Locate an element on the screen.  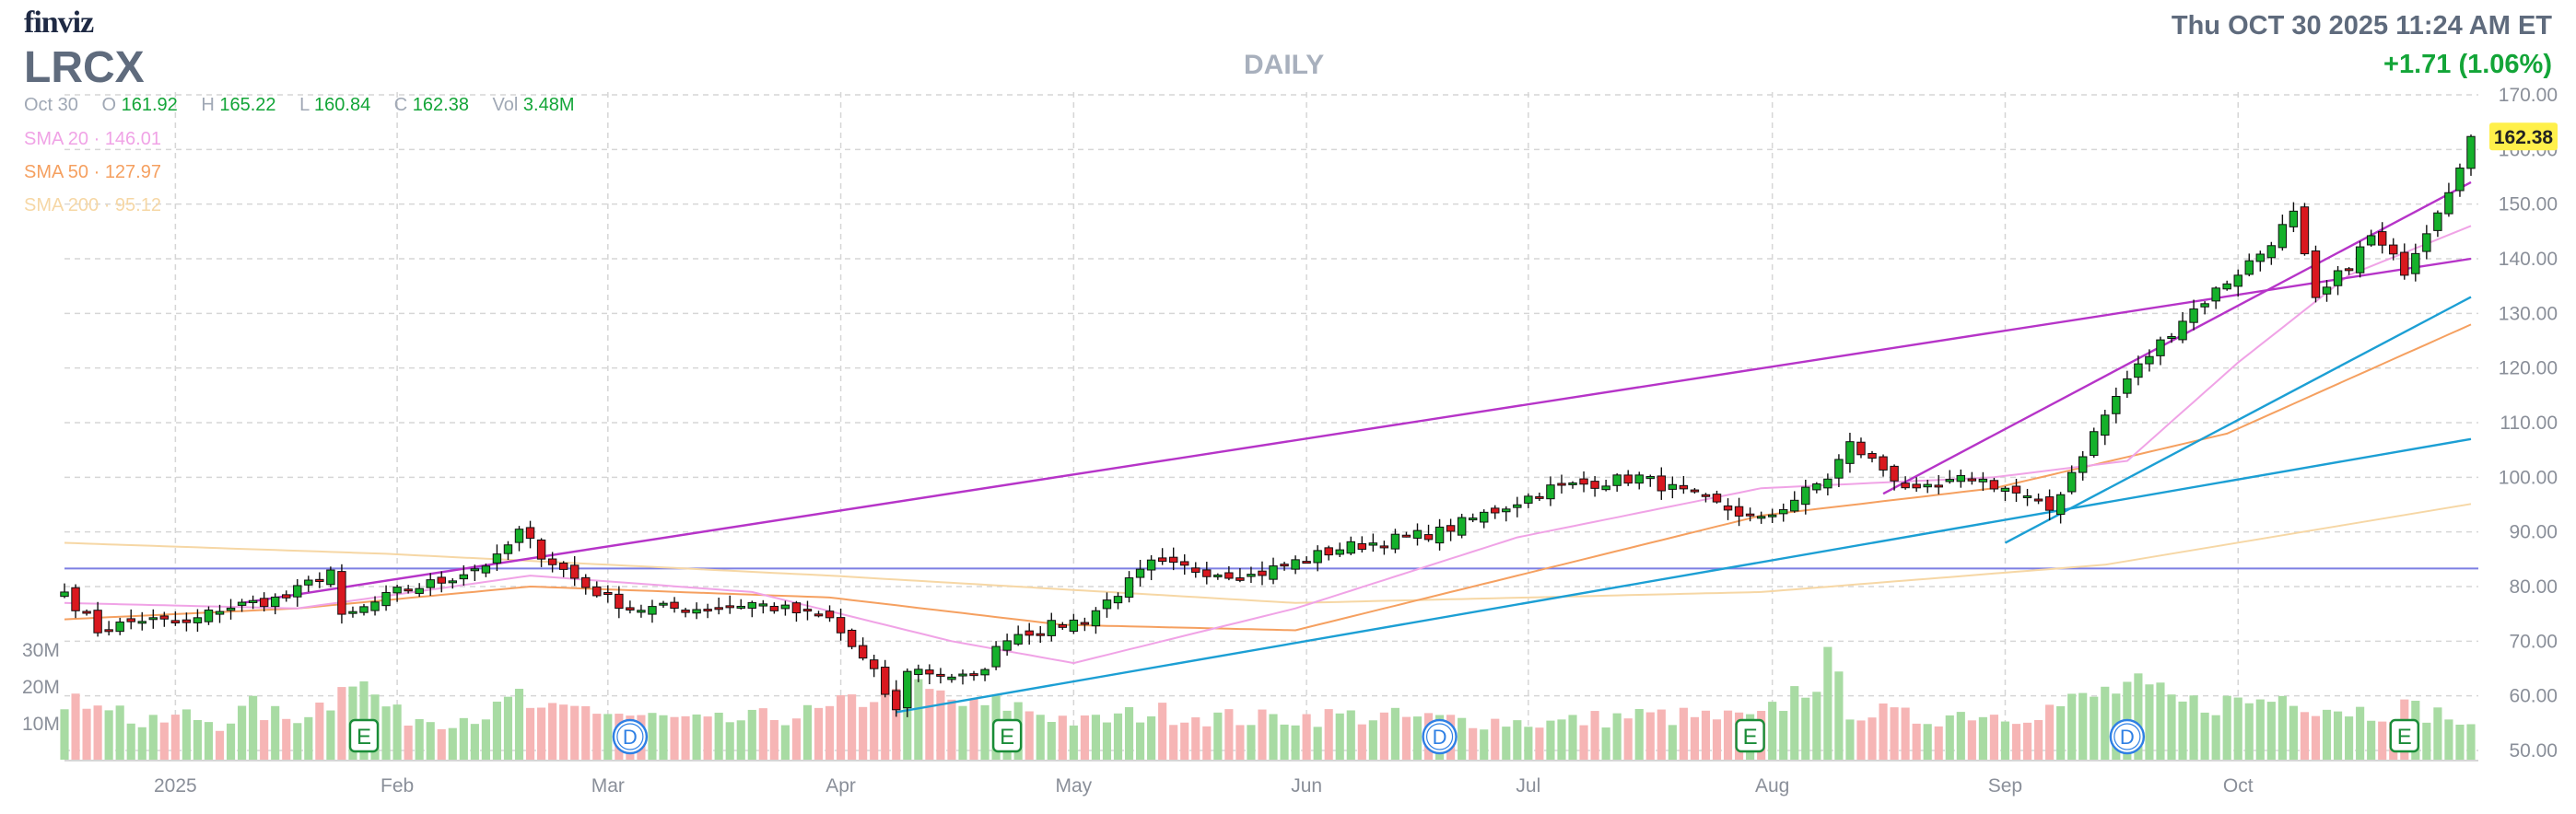
sma50-legend: SMA 50 · 127.97 is located at coordinates (92, 172).